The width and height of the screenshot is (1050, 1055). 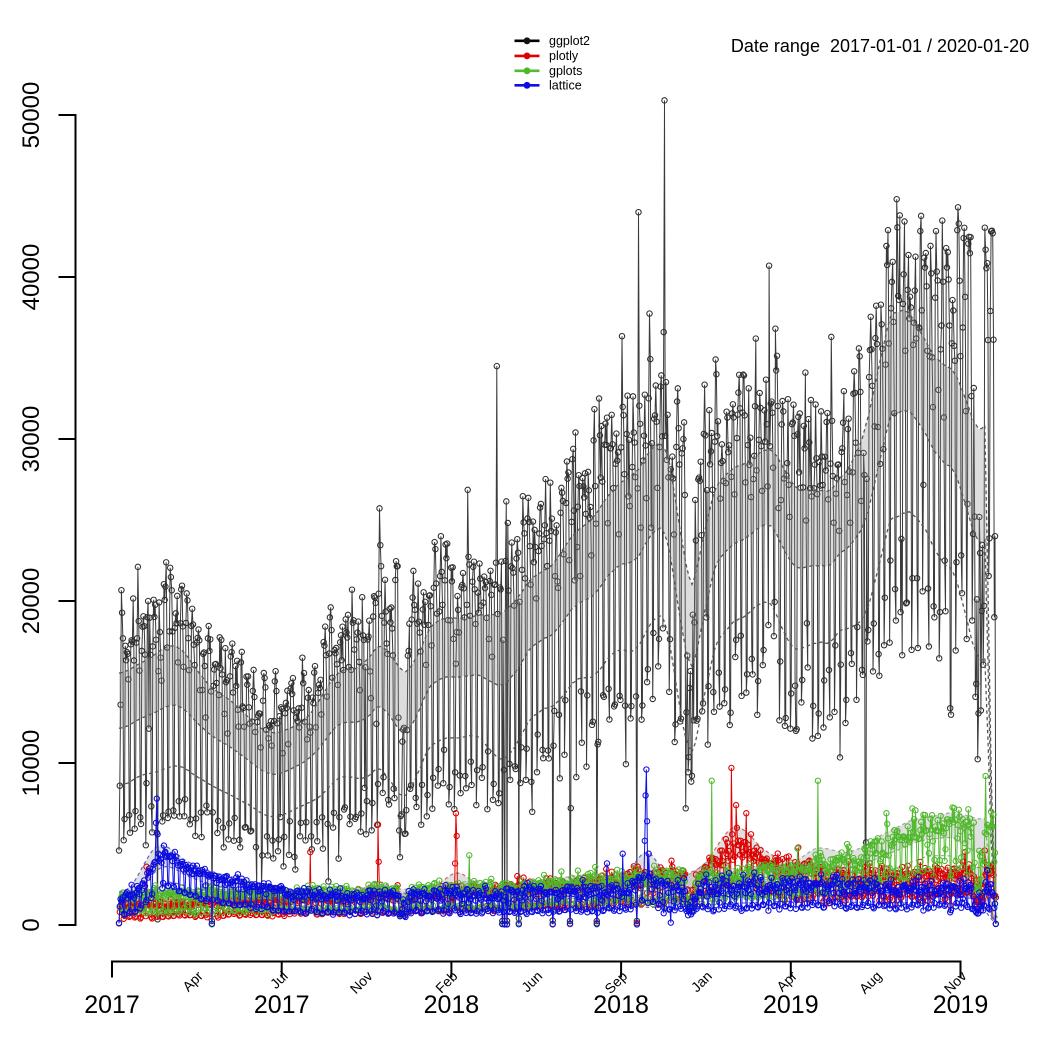 What do you see at coordinates (31, 763) in the screenshot?
I see `svg-text: 10000` at bounding box center [31, 763].